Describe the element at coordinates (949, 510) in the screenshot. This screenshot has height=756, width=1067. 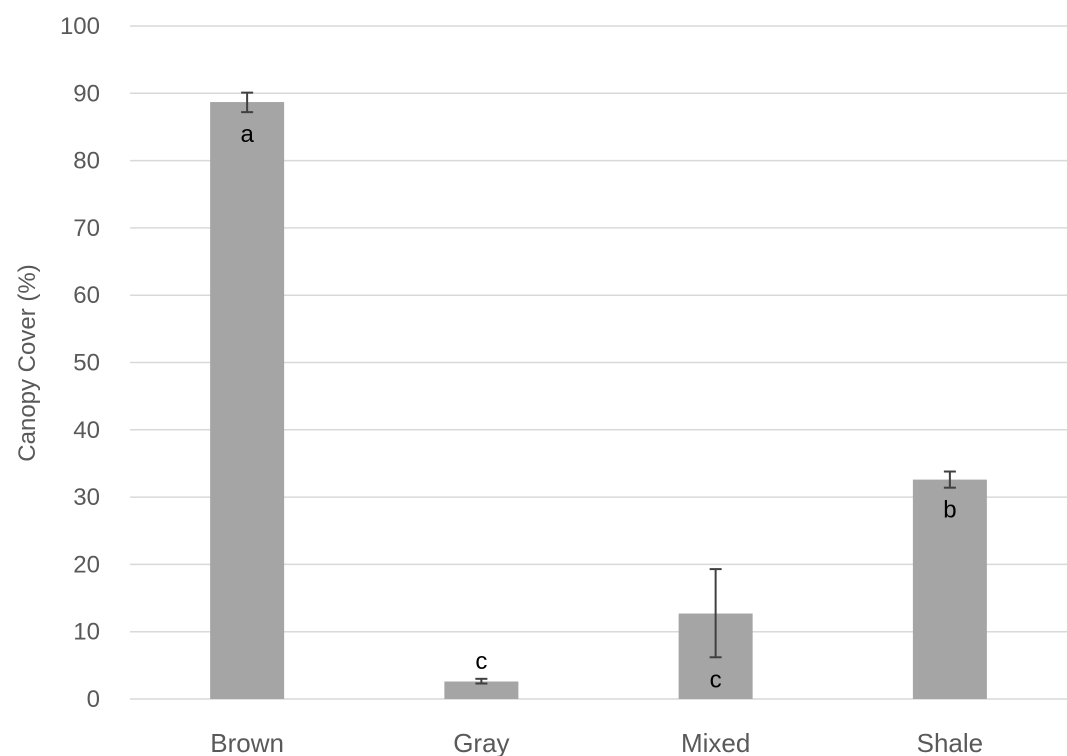
I see `significance-letter: b` at that location.